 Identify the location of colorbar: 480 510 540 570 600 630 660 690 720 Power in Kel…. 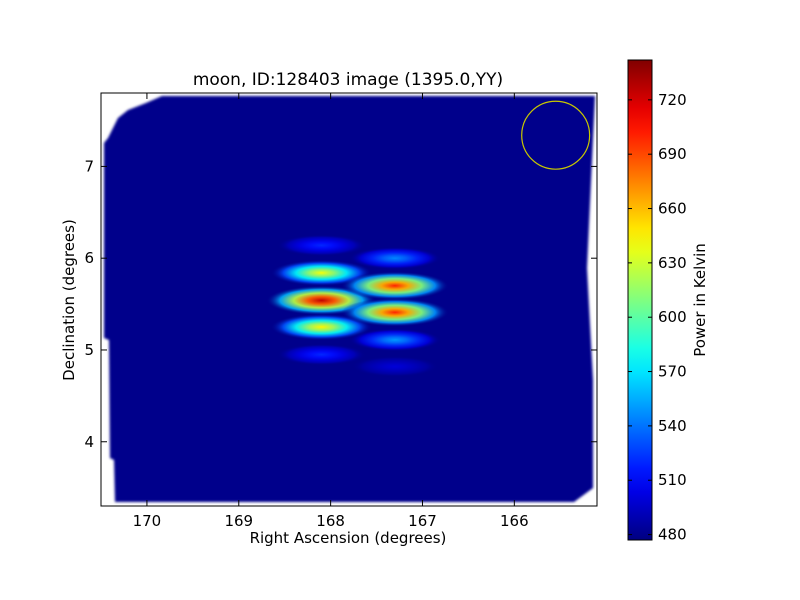
(668, 301).